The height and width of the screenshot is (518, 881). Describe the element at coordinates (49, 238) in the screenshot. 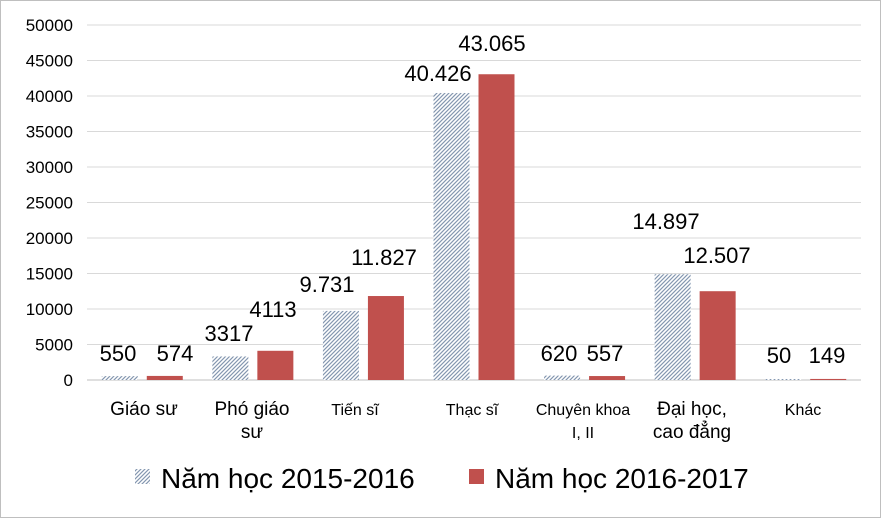

I see `y-tick-label: 20000` at that location.